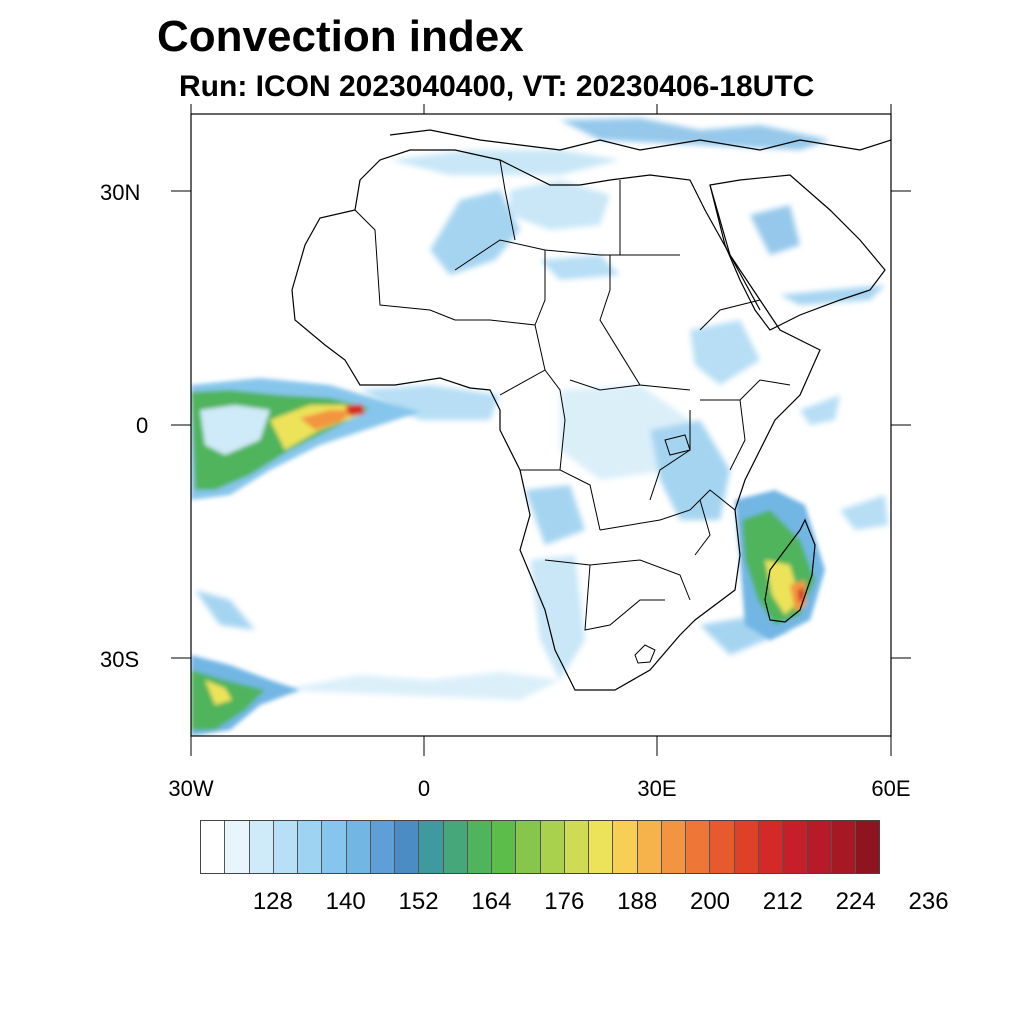 This screenshot has height=1024, width=1024. Describe the element at coordinates (475, 232) in the screenshot. I see `field-sahara-patch` at that location.